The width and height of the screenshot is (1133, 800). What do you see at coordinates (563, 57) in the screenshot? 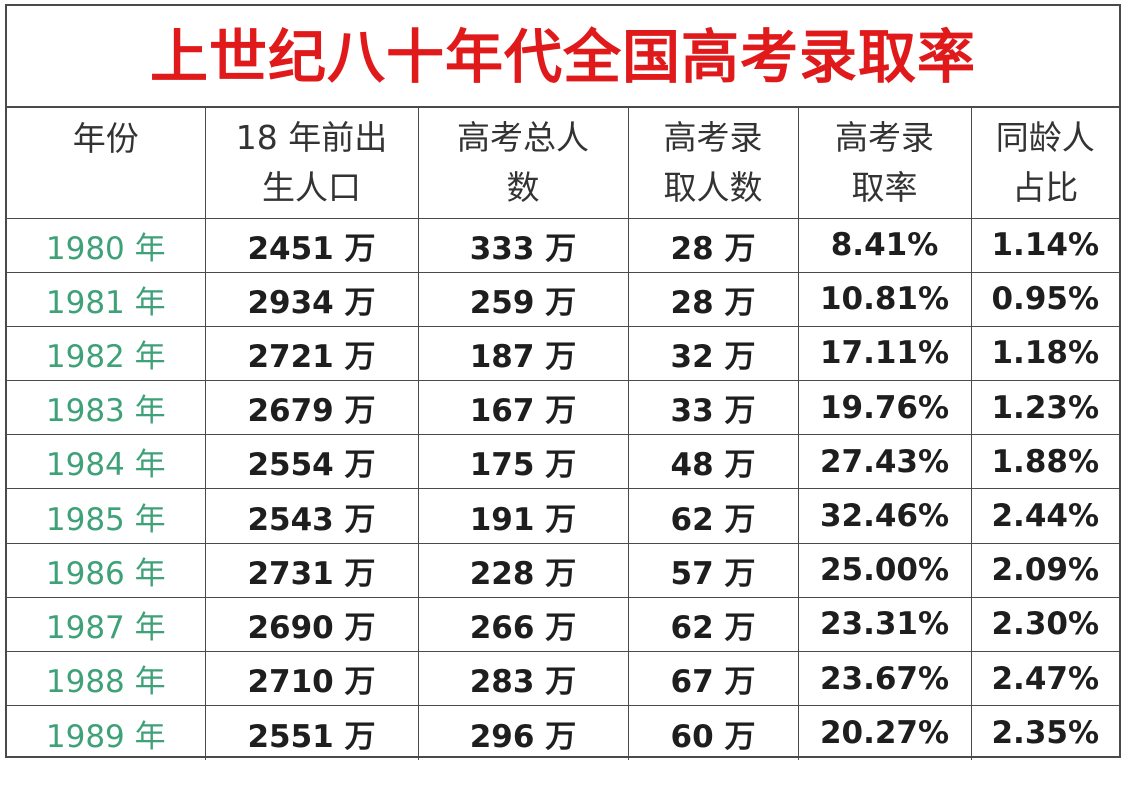
I see `page-title: 上世纪八十年代全国高考录取率` at bounding box center [563, 57].